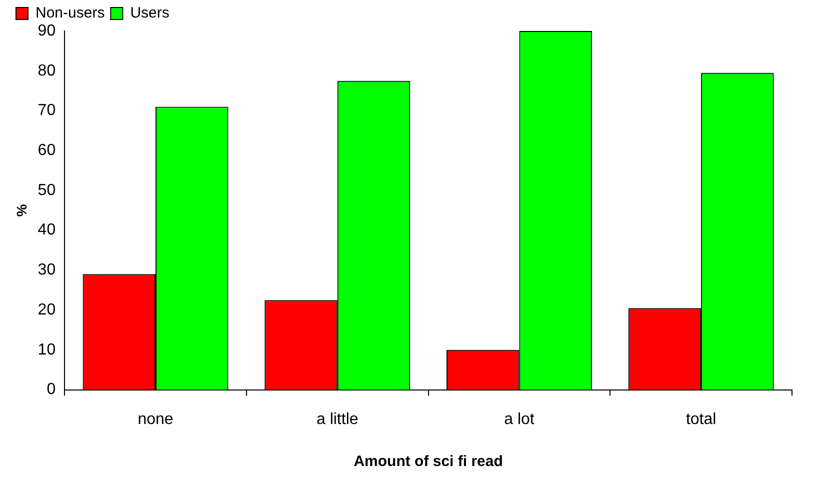 This screenshot has height=485, width=817. Describe the element at coordinates (47, 71) in the screenshot. I see `y-tick-label: 80` at that location.